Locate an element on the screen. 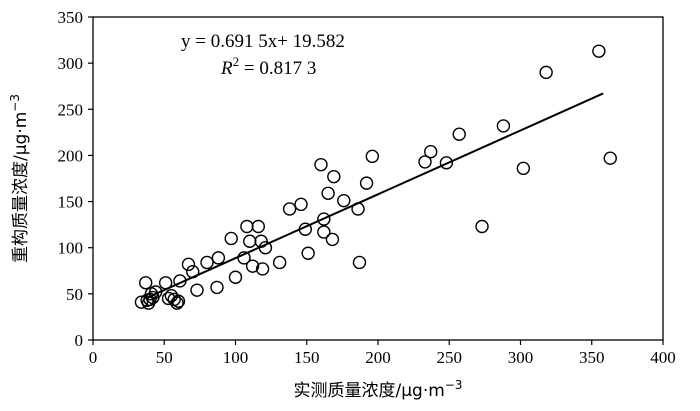 The width and height of the screenshot is (700, 411). y-tick-label: 50 is located at coordinates (74, 294).